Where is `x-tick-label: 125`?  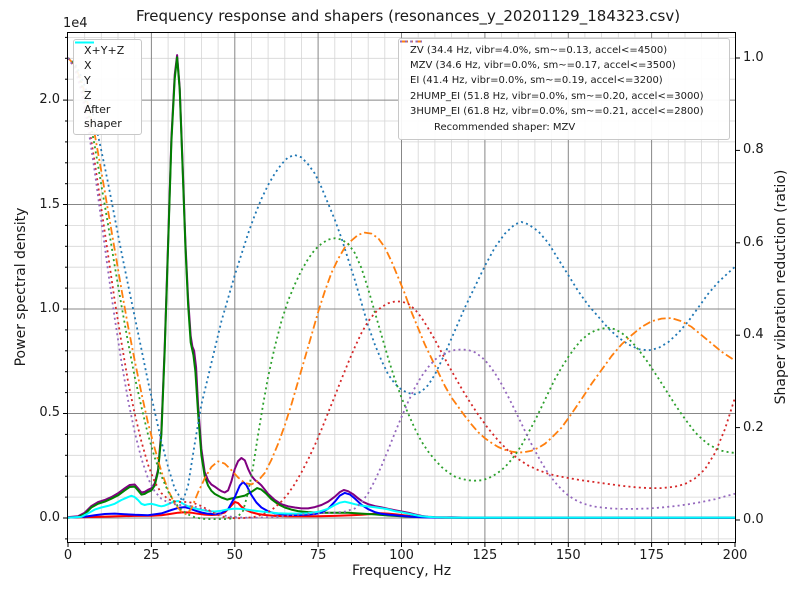 x-tick-label: 125 is located at coordinates (485, 555).